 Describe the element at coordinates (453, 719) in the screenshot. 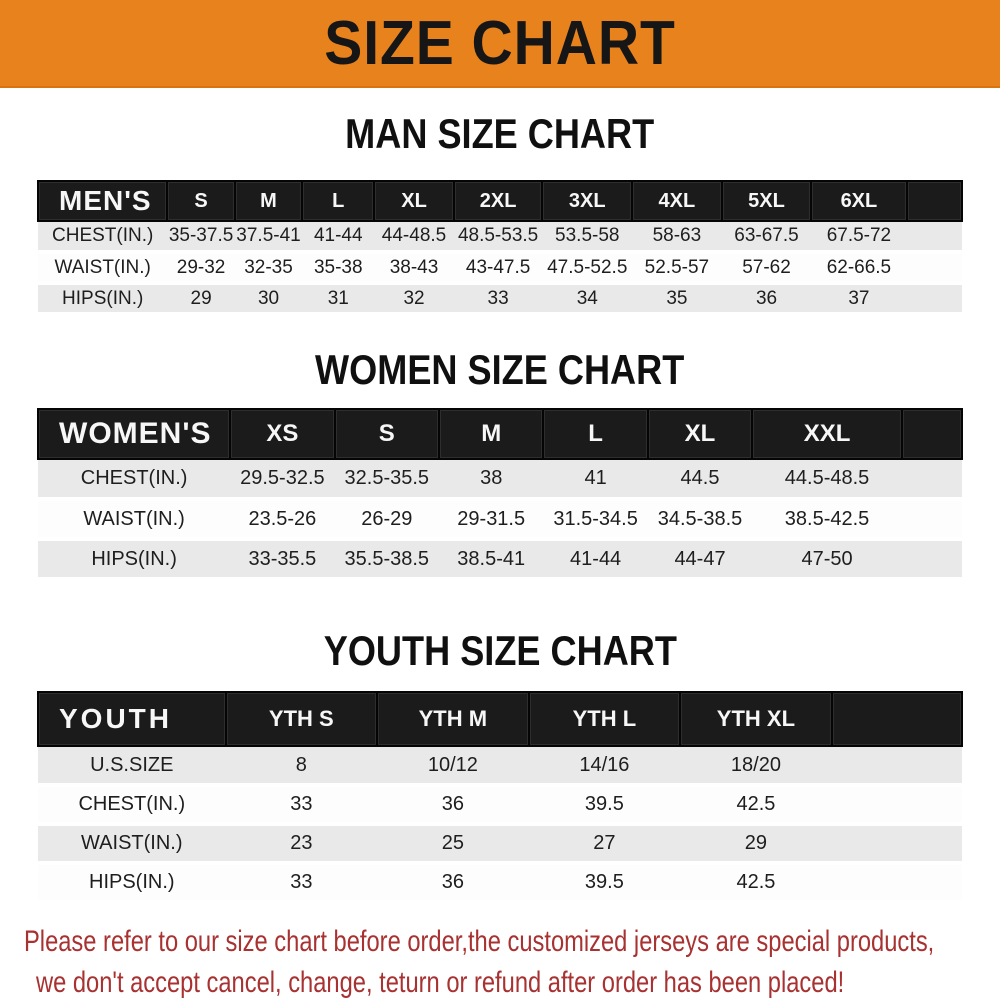

I see `size-header-cell: YTH M` at that location.